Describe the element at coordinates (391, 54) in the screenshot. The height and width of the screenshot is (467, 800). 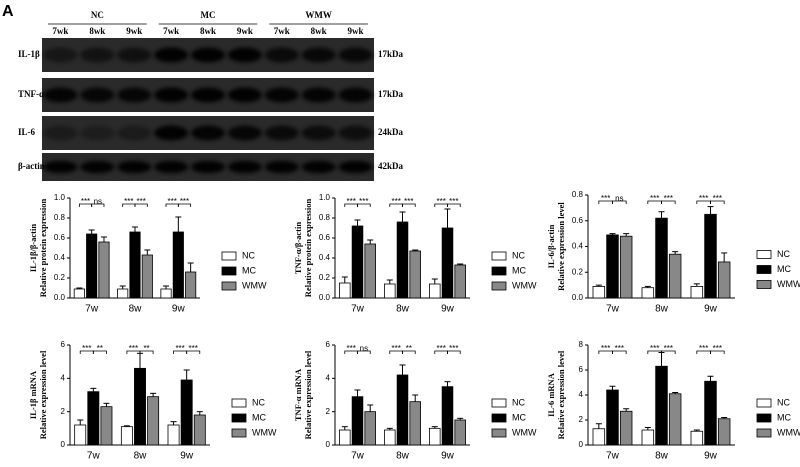
I see `blot-size-label: 17kDa` at that location.